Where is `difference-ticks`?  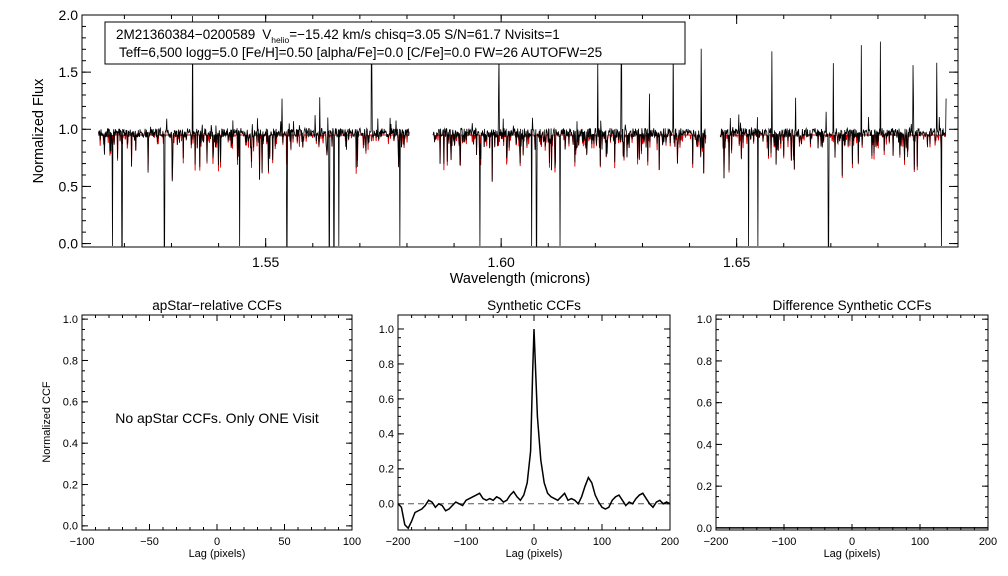
difference-ticks is located at coordinates (852, 422).